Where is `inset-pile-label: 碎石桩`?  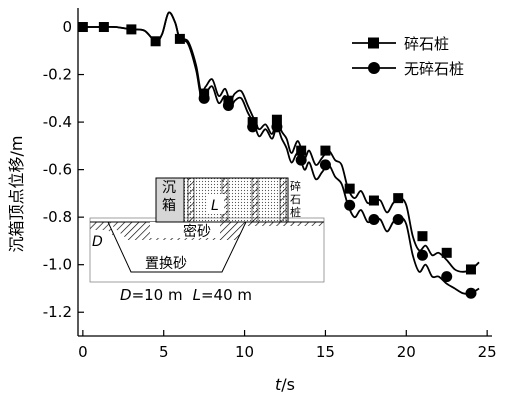 inset-pile-label: 碎石桩 is located at coordinates (295, 199).